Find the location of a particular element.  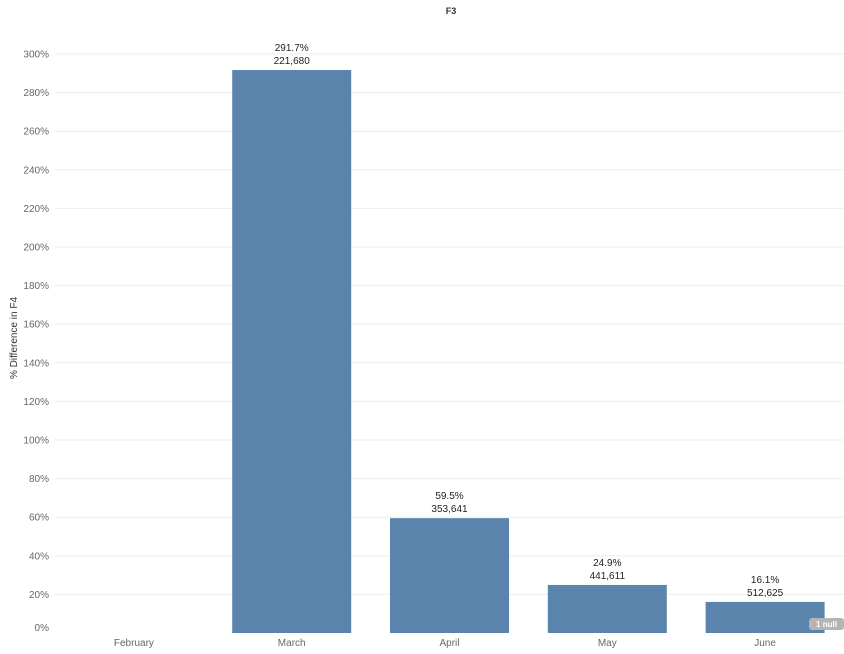

y-tick-label: 300% is located at coordinates (36, 55).